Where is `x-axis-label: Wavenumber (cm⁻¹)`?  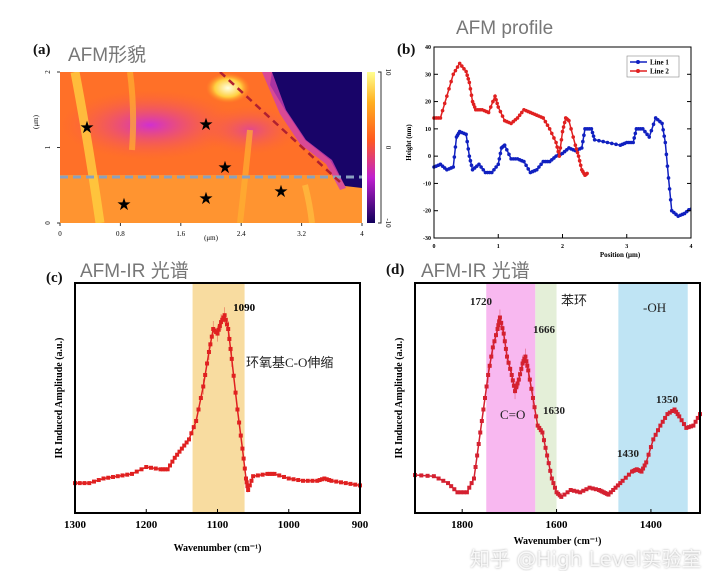
x-axis-label: Wavenumber (cm⁻¹) is located at coordinates (558, 541).